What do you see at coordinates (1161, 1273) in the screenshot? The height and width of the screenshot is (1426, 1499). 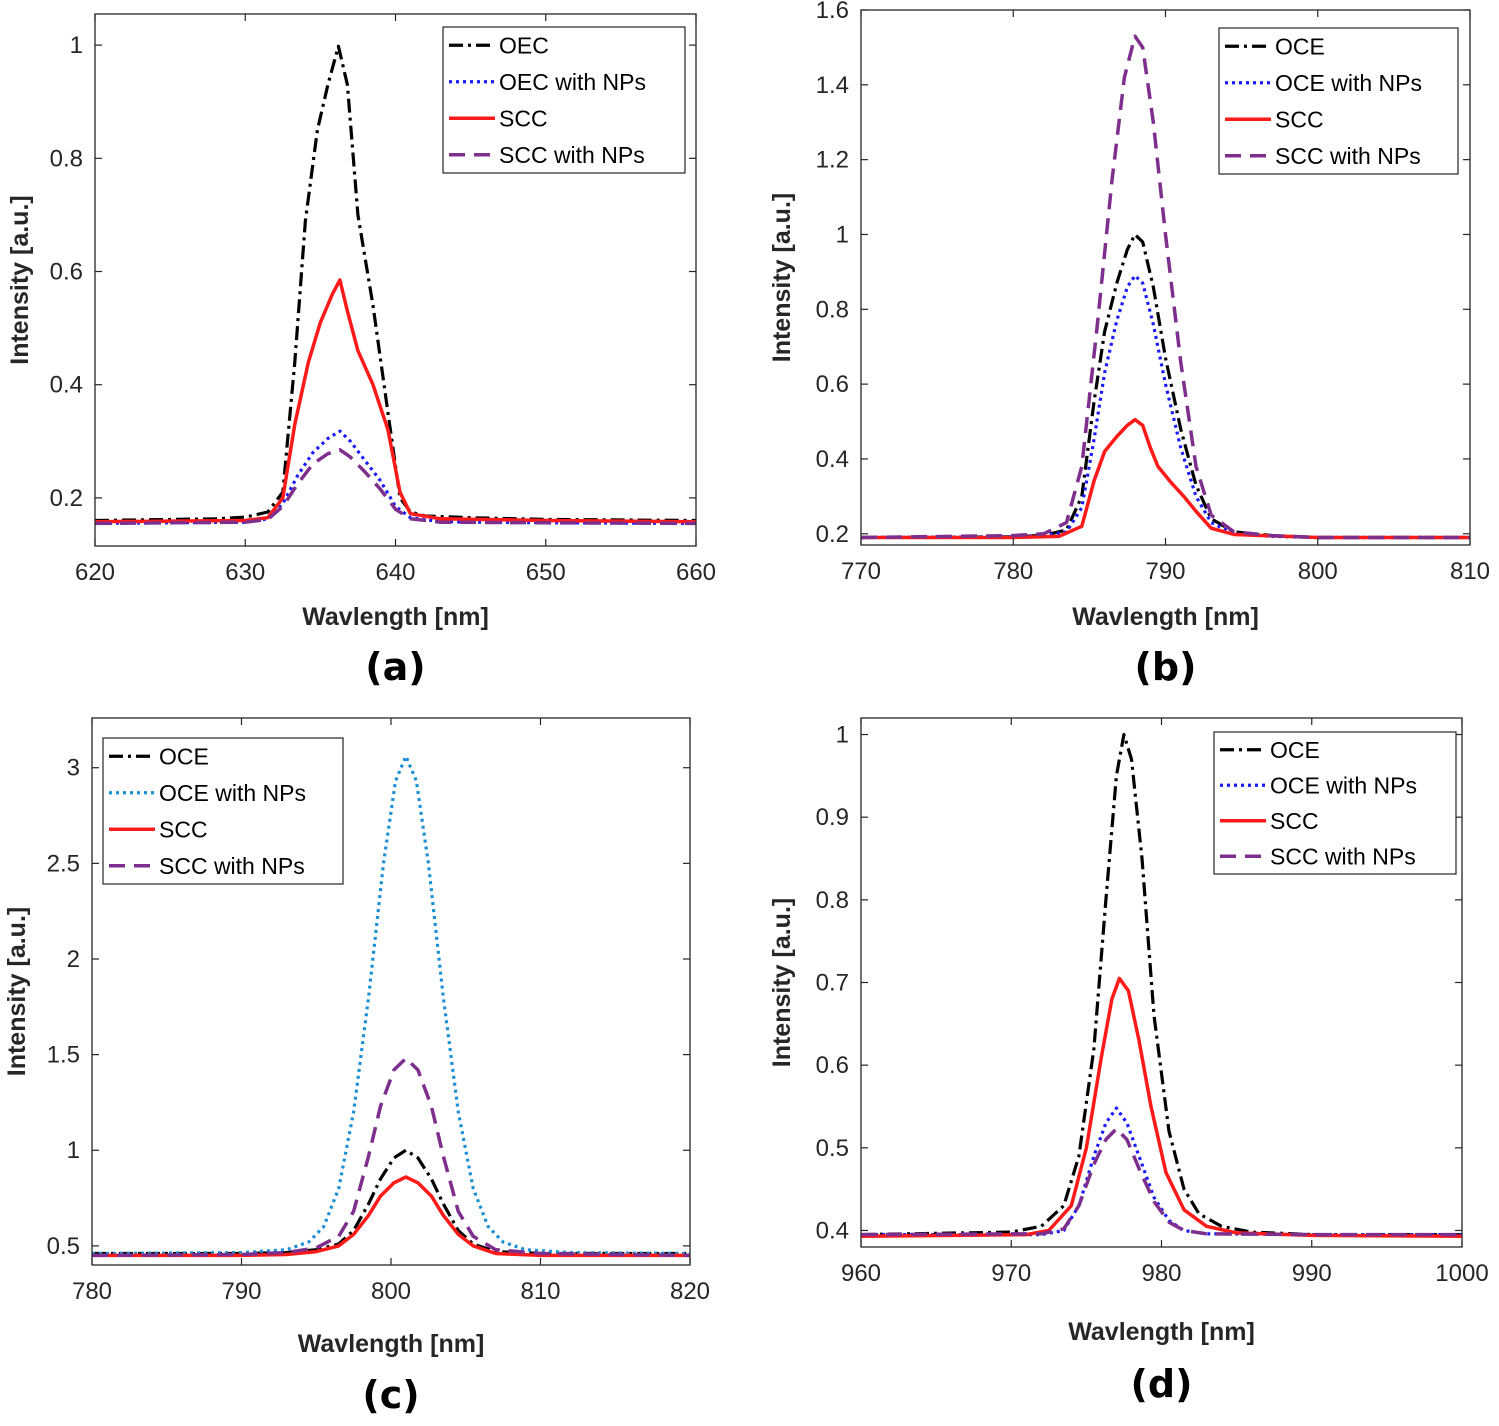 I see `x-tick-label: 980` at bounding box center [1161, 1273].